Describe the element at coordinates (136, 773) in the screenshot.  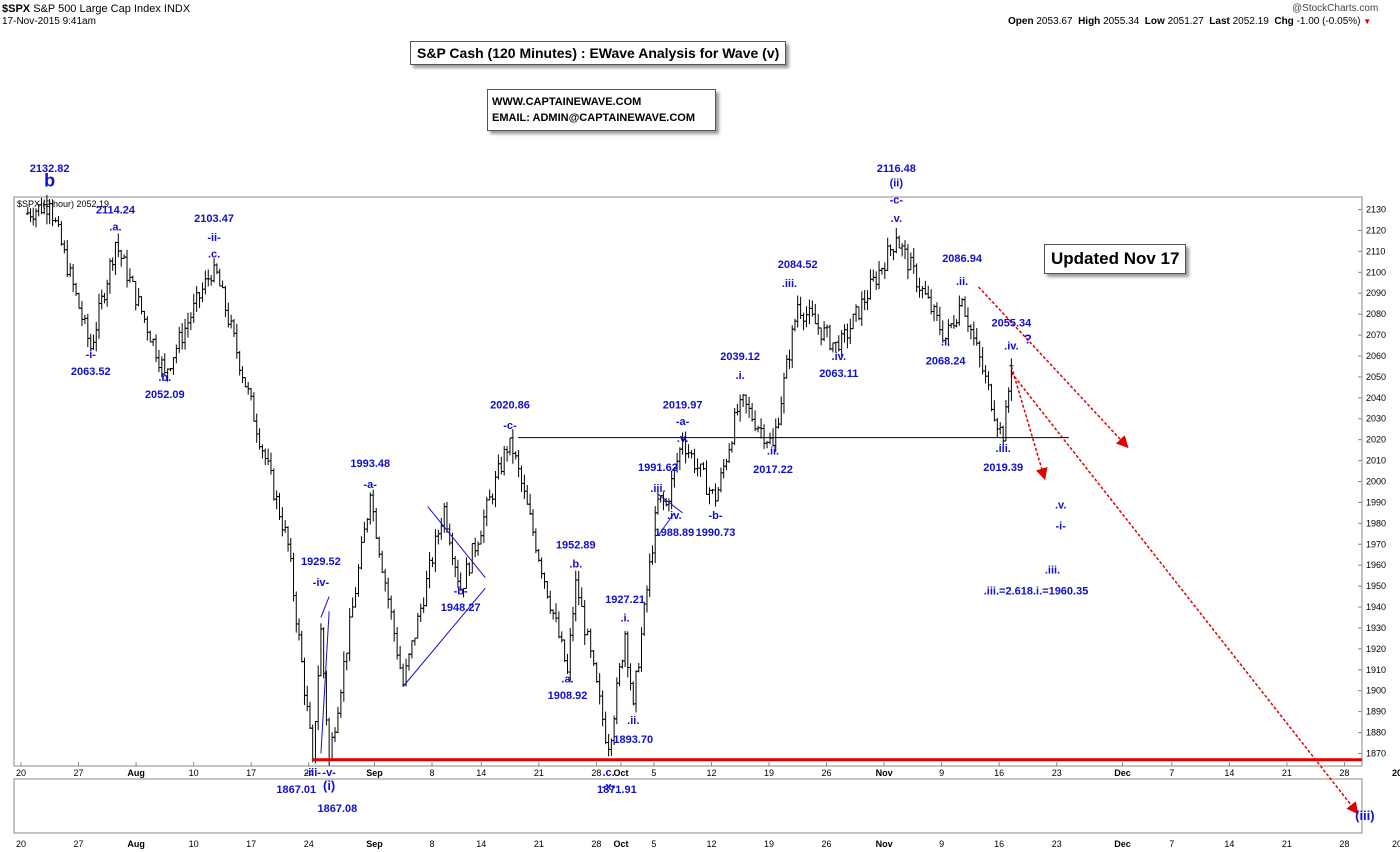
I see `x-tick-label: Aug` at that location.